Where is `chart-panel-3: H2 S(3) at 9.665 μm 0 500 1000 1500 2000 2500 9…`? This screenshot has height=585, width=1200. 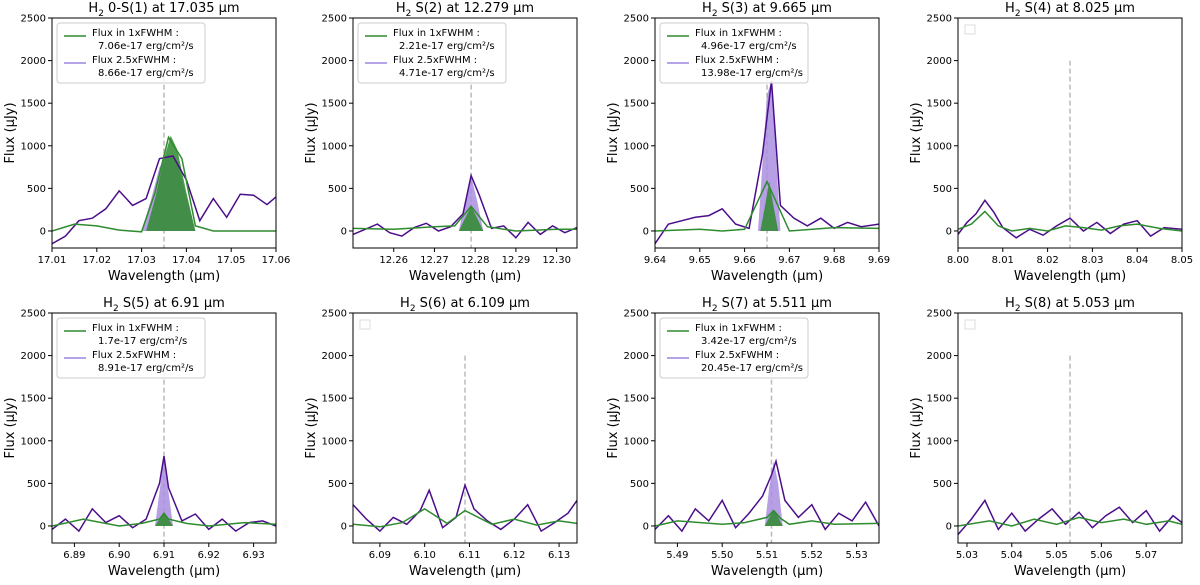 chart-panel-3: H2 S(3) at 9.665 μm 0 500 1000 1500 2000 2500 9… is located at coordinates (748, 142).